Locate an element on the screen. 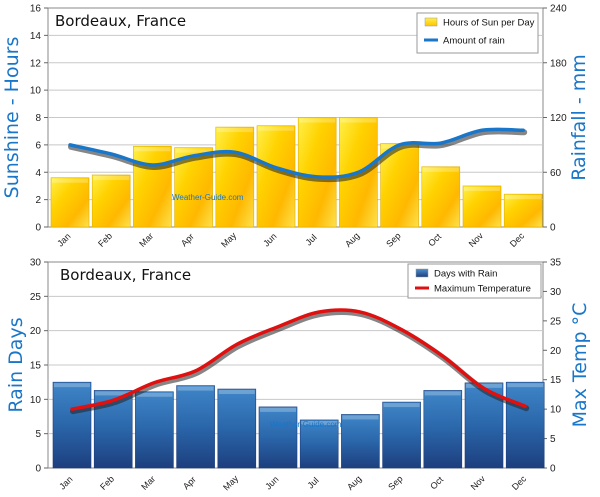 The width and height of the screenshot is (600, 497). left-axis-label: Rain Days is located at coordinates (16, 364).